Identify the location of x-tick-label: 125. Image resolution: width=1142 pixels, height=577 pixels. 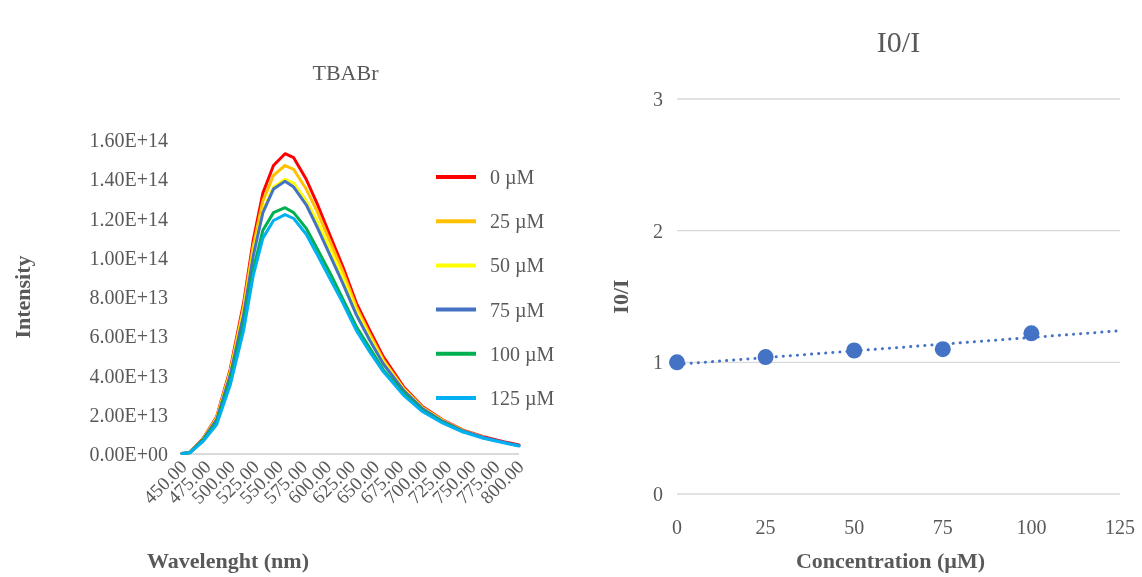
(1120, 527).